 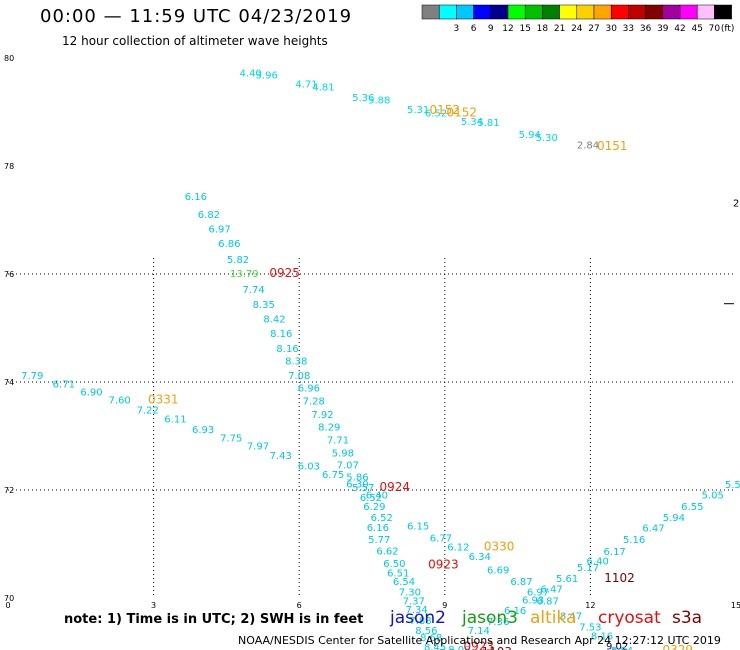 I want to click on legend-label: 9, so click(x=491, y=29).